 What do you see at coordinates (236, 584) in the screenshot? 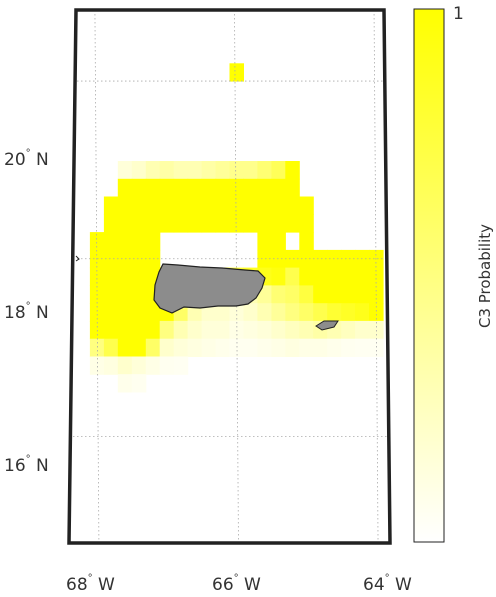
I see `lon-label-66: 66° W` at bounding box center [236, 584].